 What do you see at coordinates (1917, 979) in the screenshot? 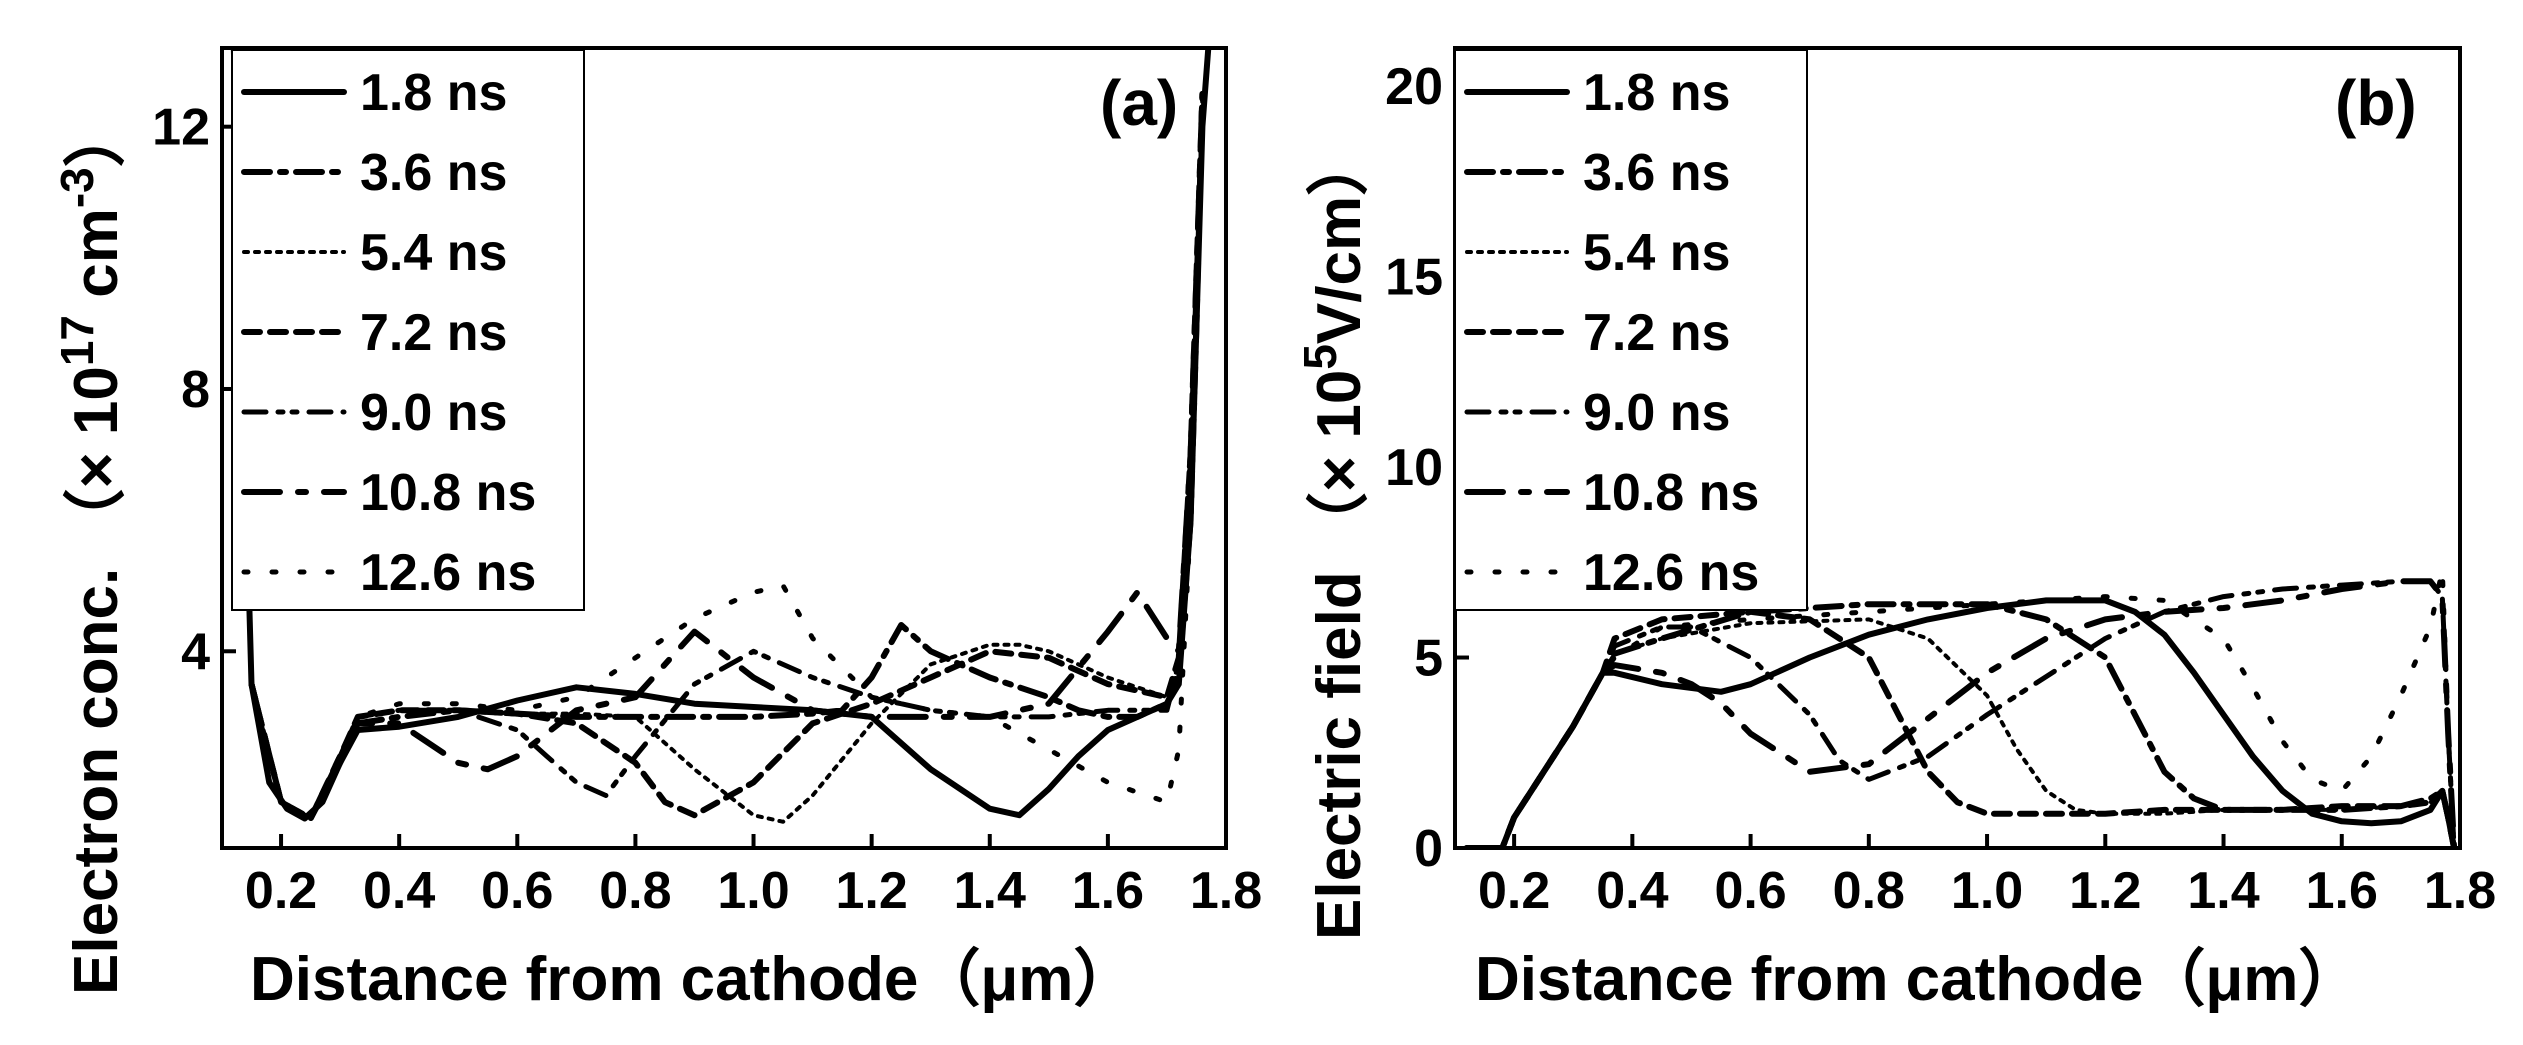
I see `panel-b-x-axis-label: Distance from cathode（μm）` at bounding box center [1917, 979].